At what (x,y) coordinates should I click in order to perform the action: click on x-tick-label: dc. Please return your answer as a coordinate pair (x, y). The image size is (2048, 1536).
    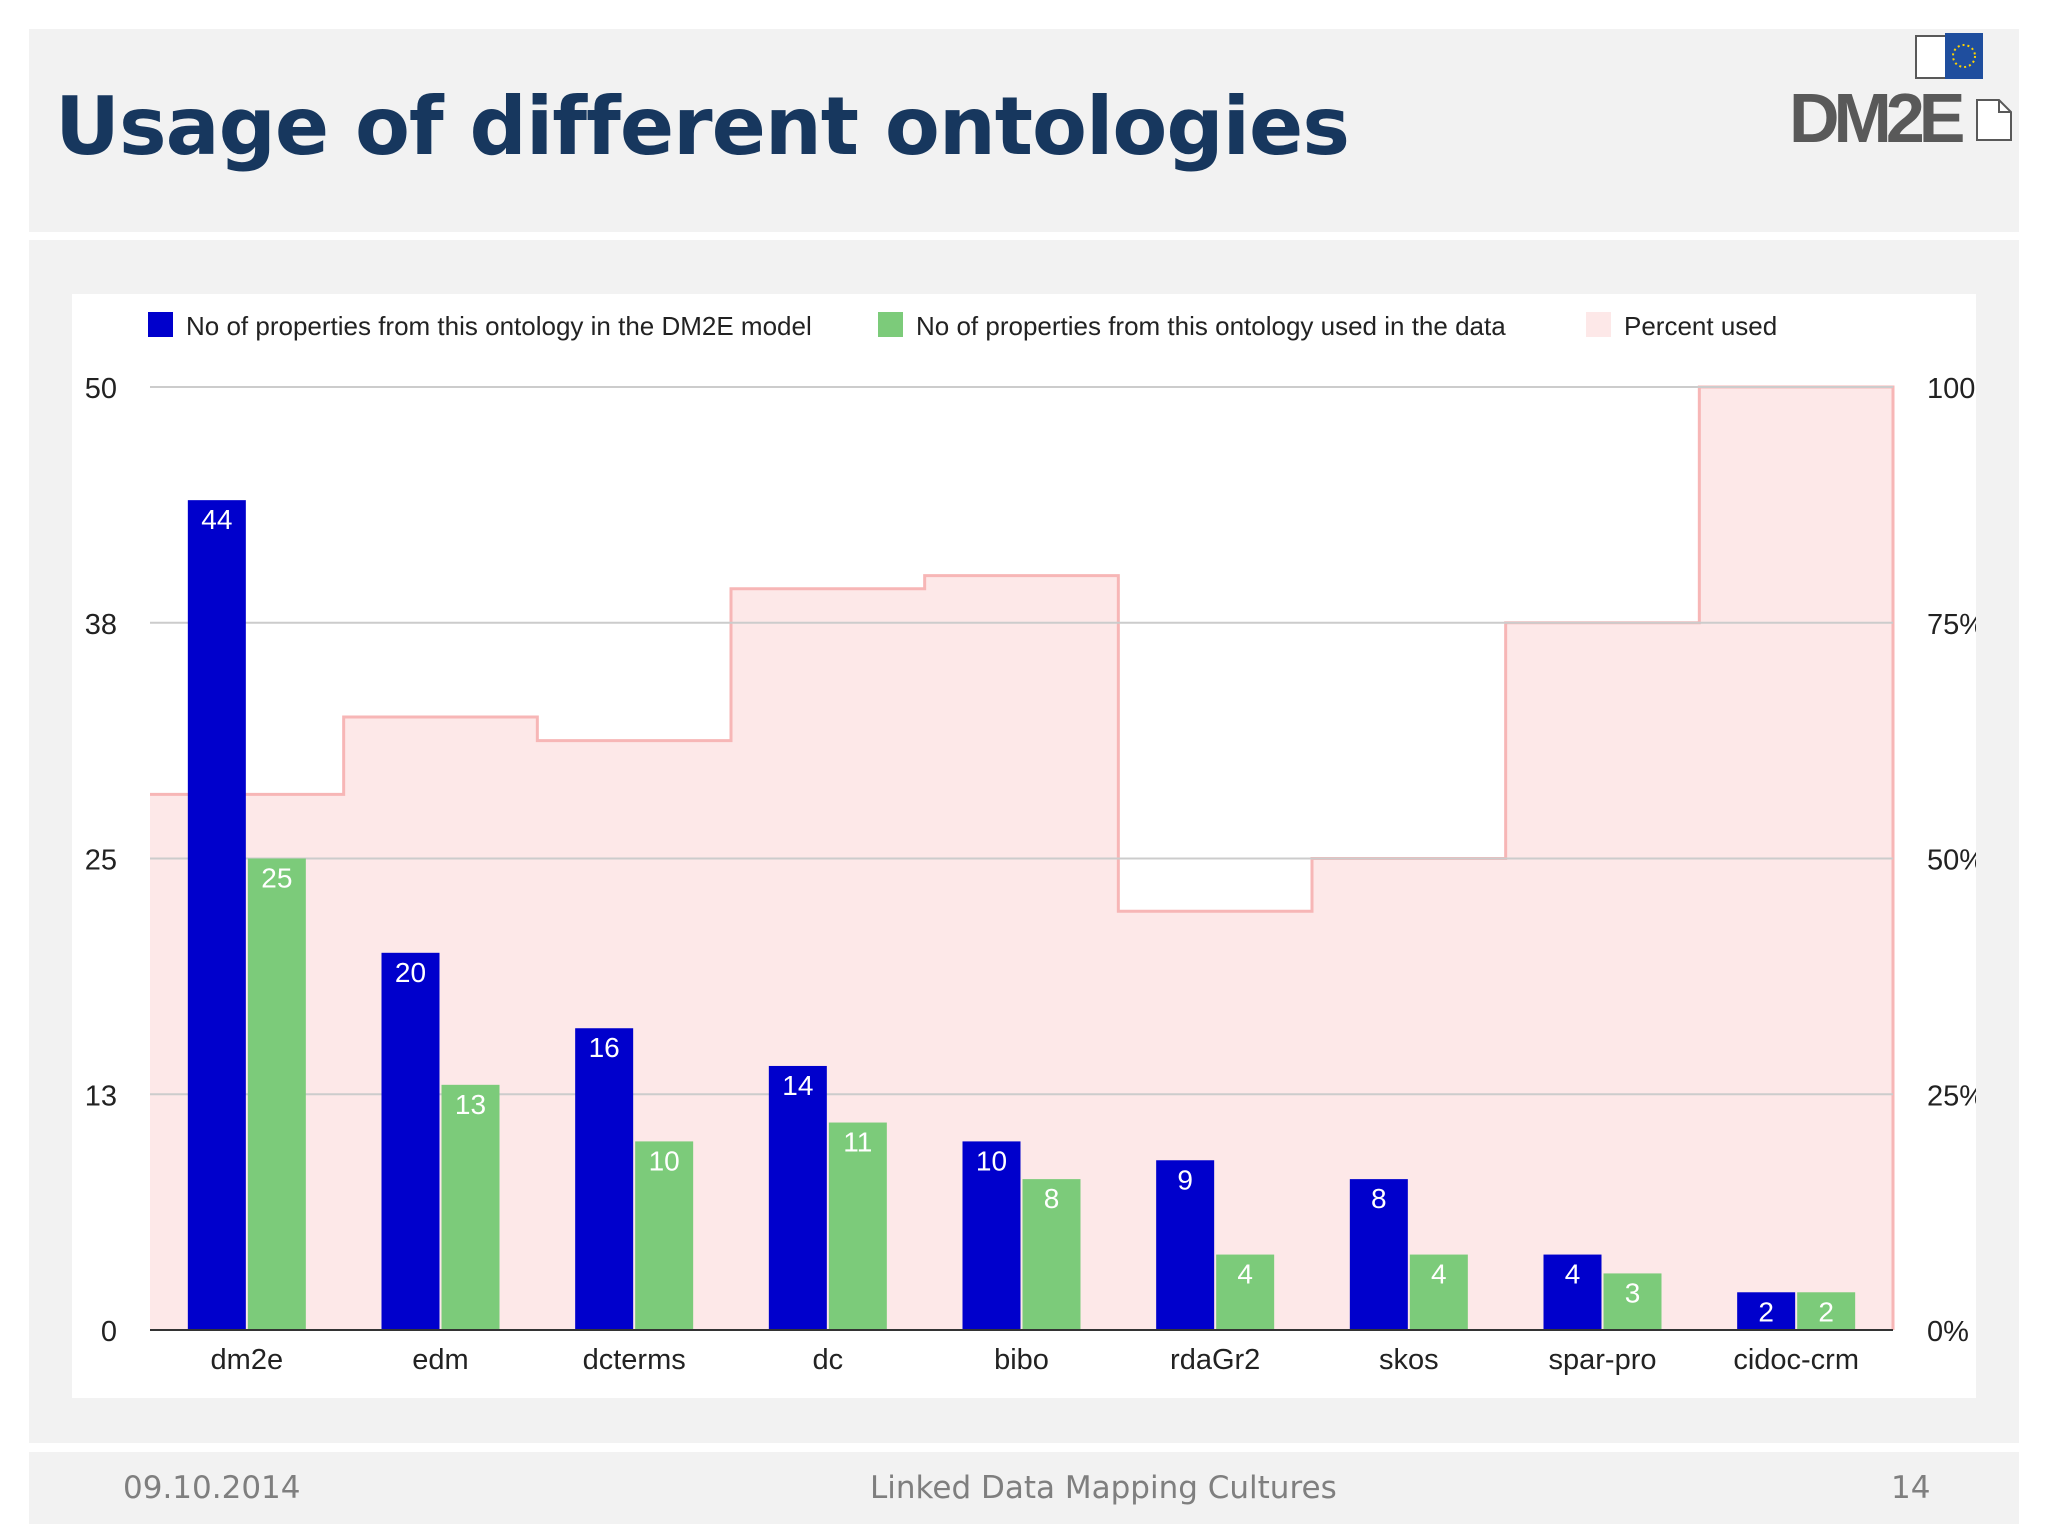
    Looking at the image, I should click on (828, 1360).